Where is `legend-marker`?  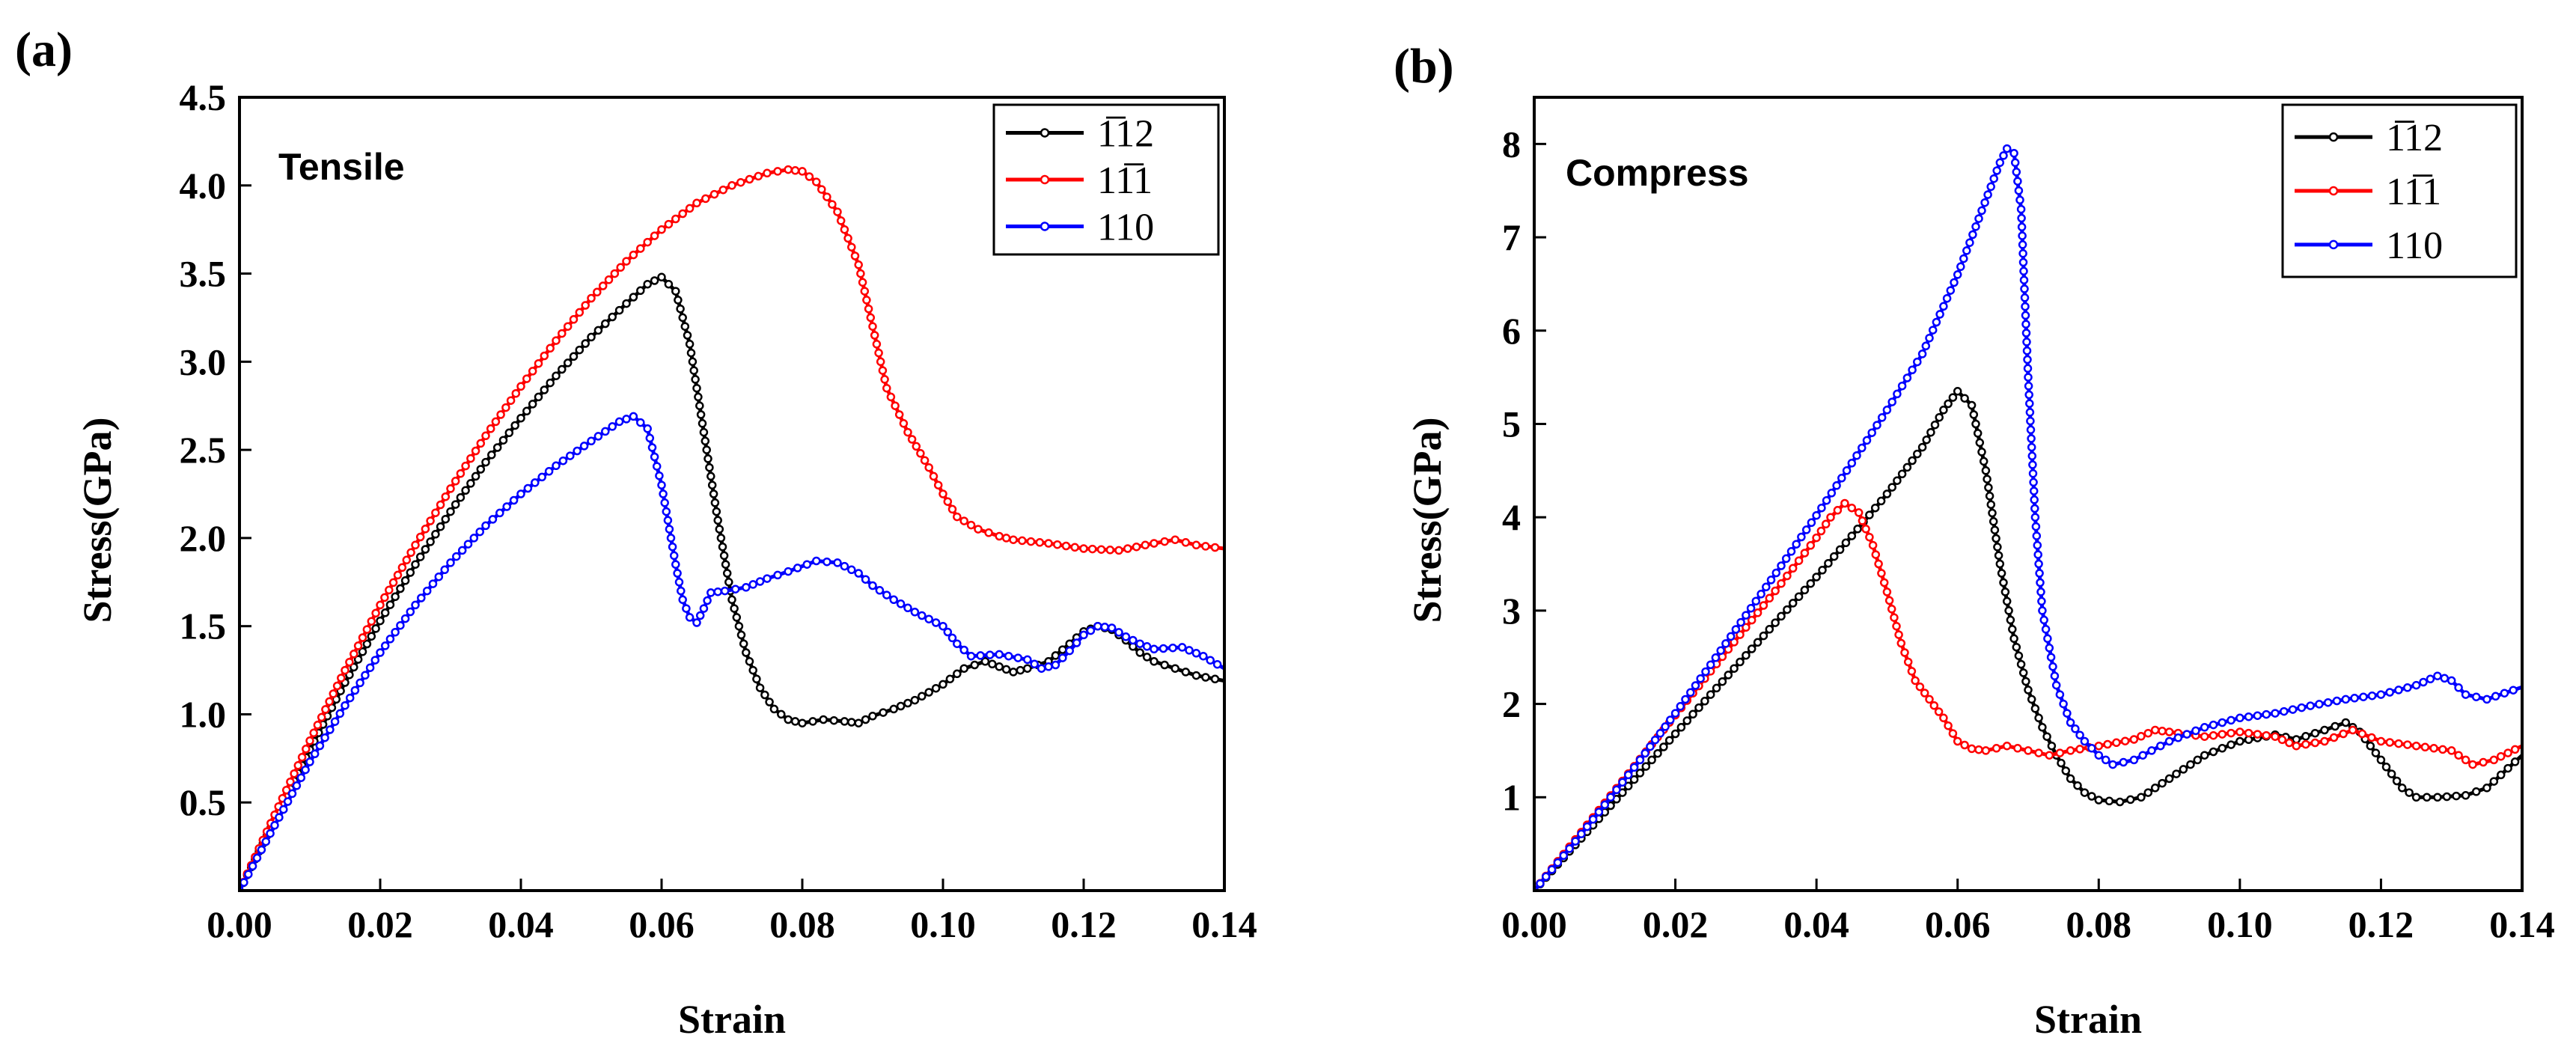 legend-marker is located at coordinates (2333, 244).